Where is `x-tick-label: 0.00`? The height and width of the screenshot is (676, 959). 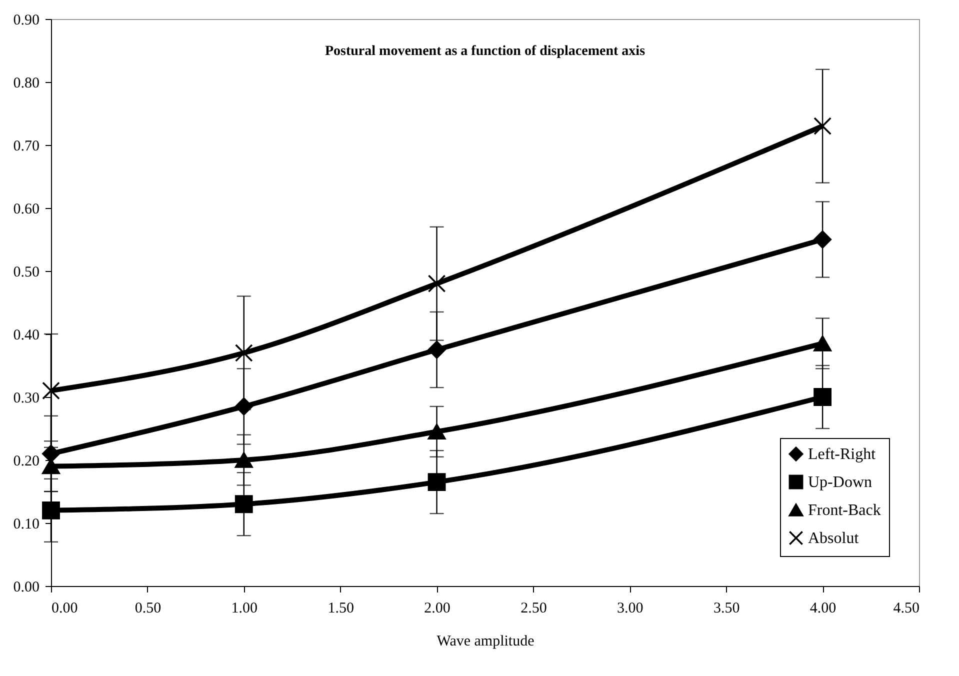 x-tick-label: 0.00 is located at coordinates (65, 608).